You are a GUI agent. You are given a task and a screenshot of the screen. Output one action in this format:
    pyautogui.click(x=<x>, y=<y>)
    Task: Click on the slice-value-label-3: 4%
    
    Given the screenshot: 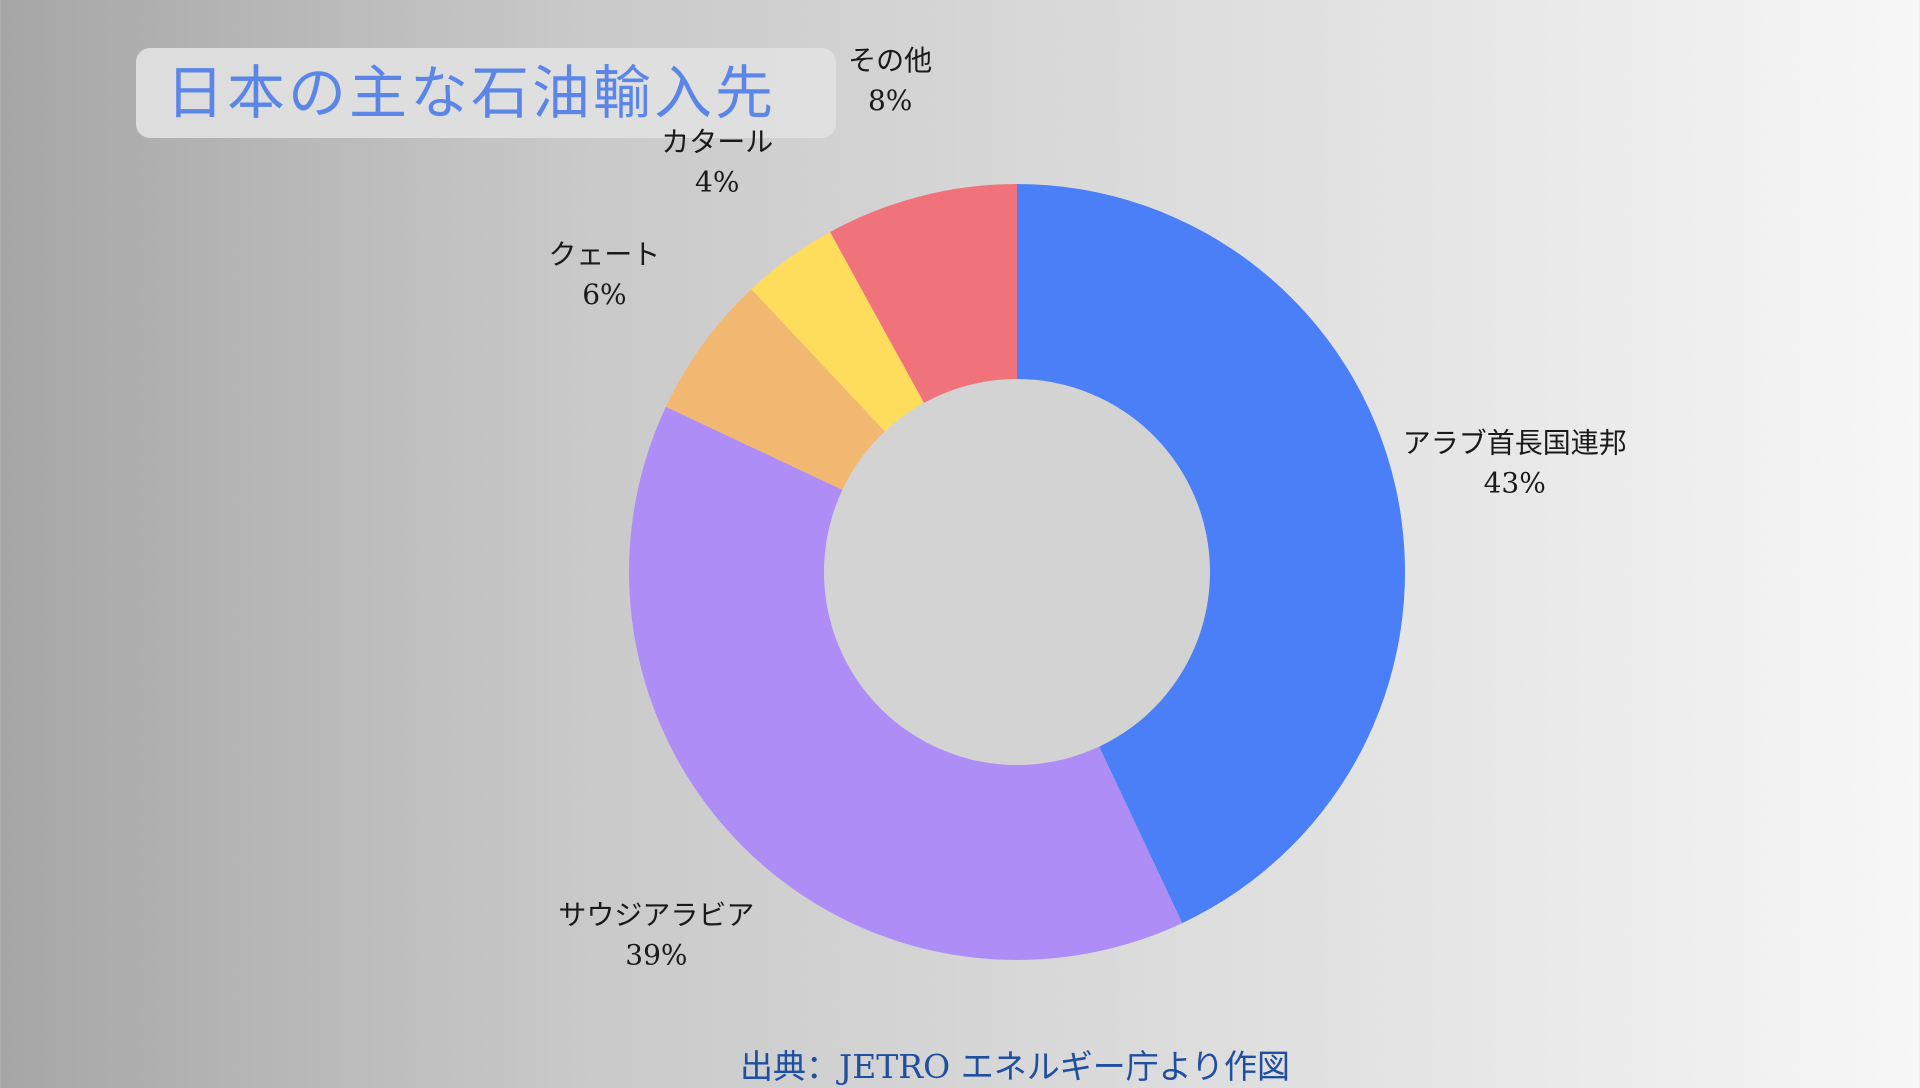 What is the action you would take?
    pyautogui.click(x=717, y=181)
    